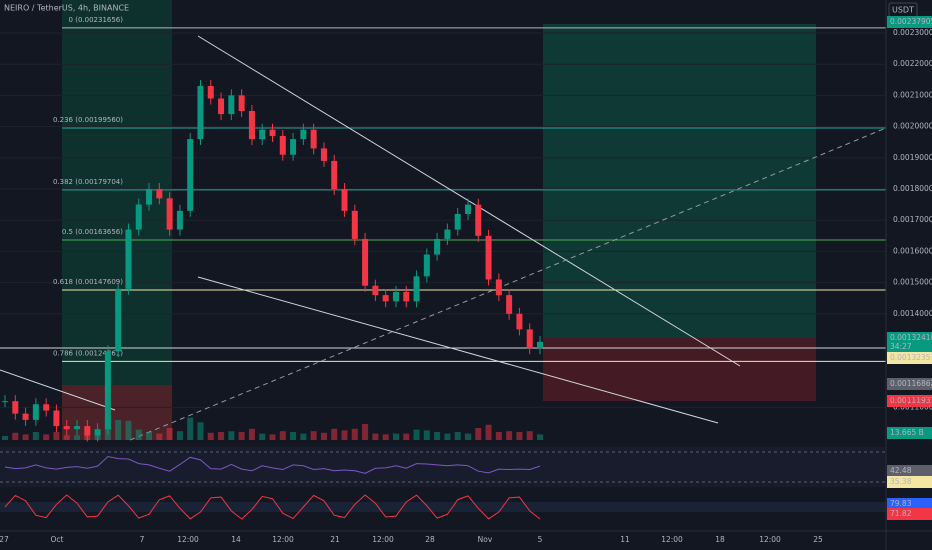  What do you see at coordinates (142, 539) in the screenshot?
I see `time-label: 7` at bounding box center [142, 539].